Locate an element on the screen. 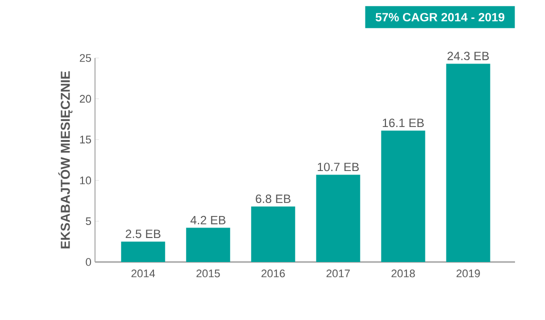 Image resolution: width=545 pixels, height=320 pixels. data-label: 2.5 EB is located at coordinates (143, 234).